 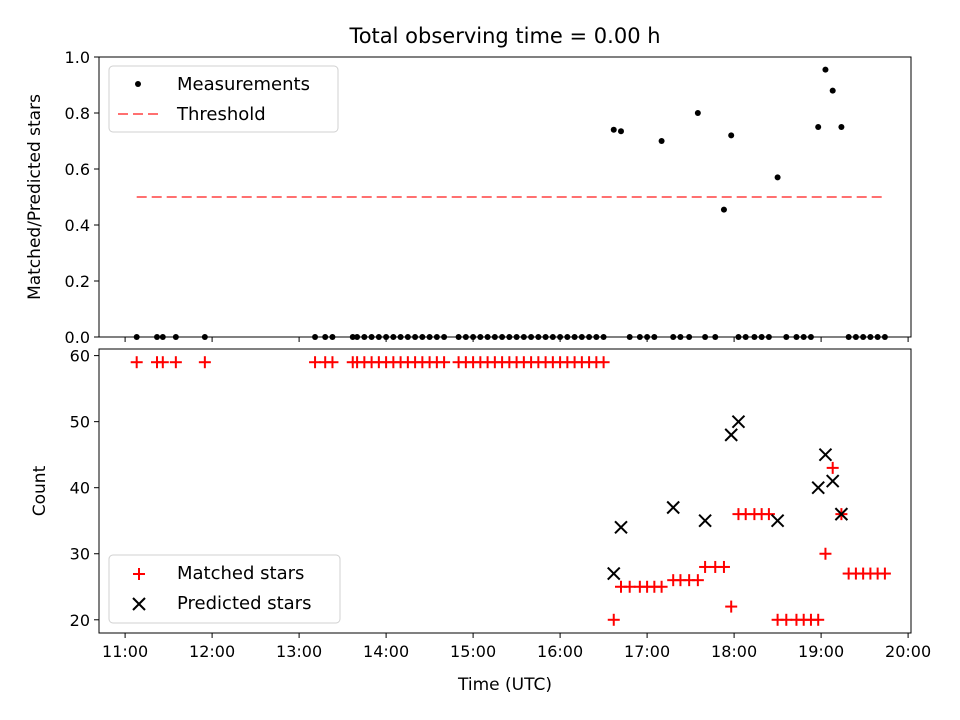 I want to click on bottom-y-tick-label: 30, so click(x=80, y=554).